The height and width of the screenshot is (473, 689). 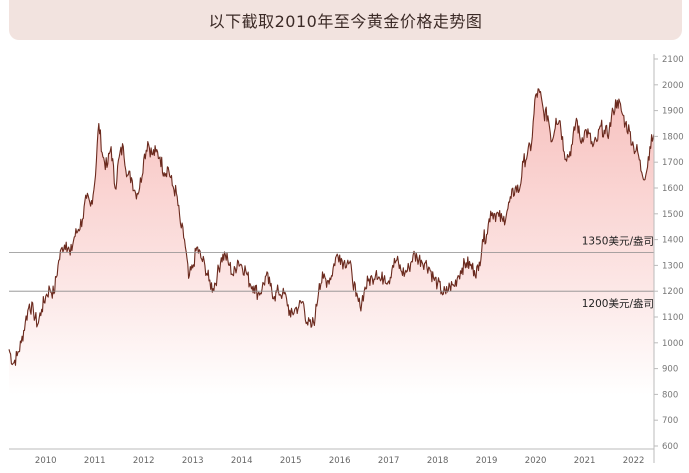 What do you see at coordinates (673, 318) in the screenshot?
I see `y-tick-label: 1100` at bounding box center [673, 318].